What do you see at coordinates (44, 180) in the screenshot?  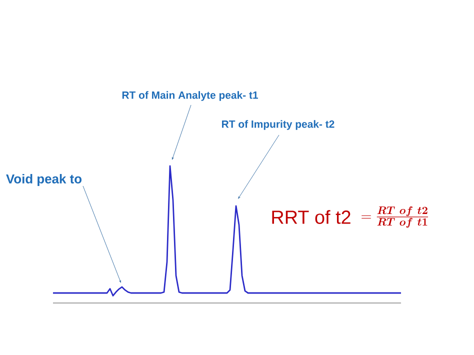 I see `annotation: Void peak to` at bounding box center [44, 180].